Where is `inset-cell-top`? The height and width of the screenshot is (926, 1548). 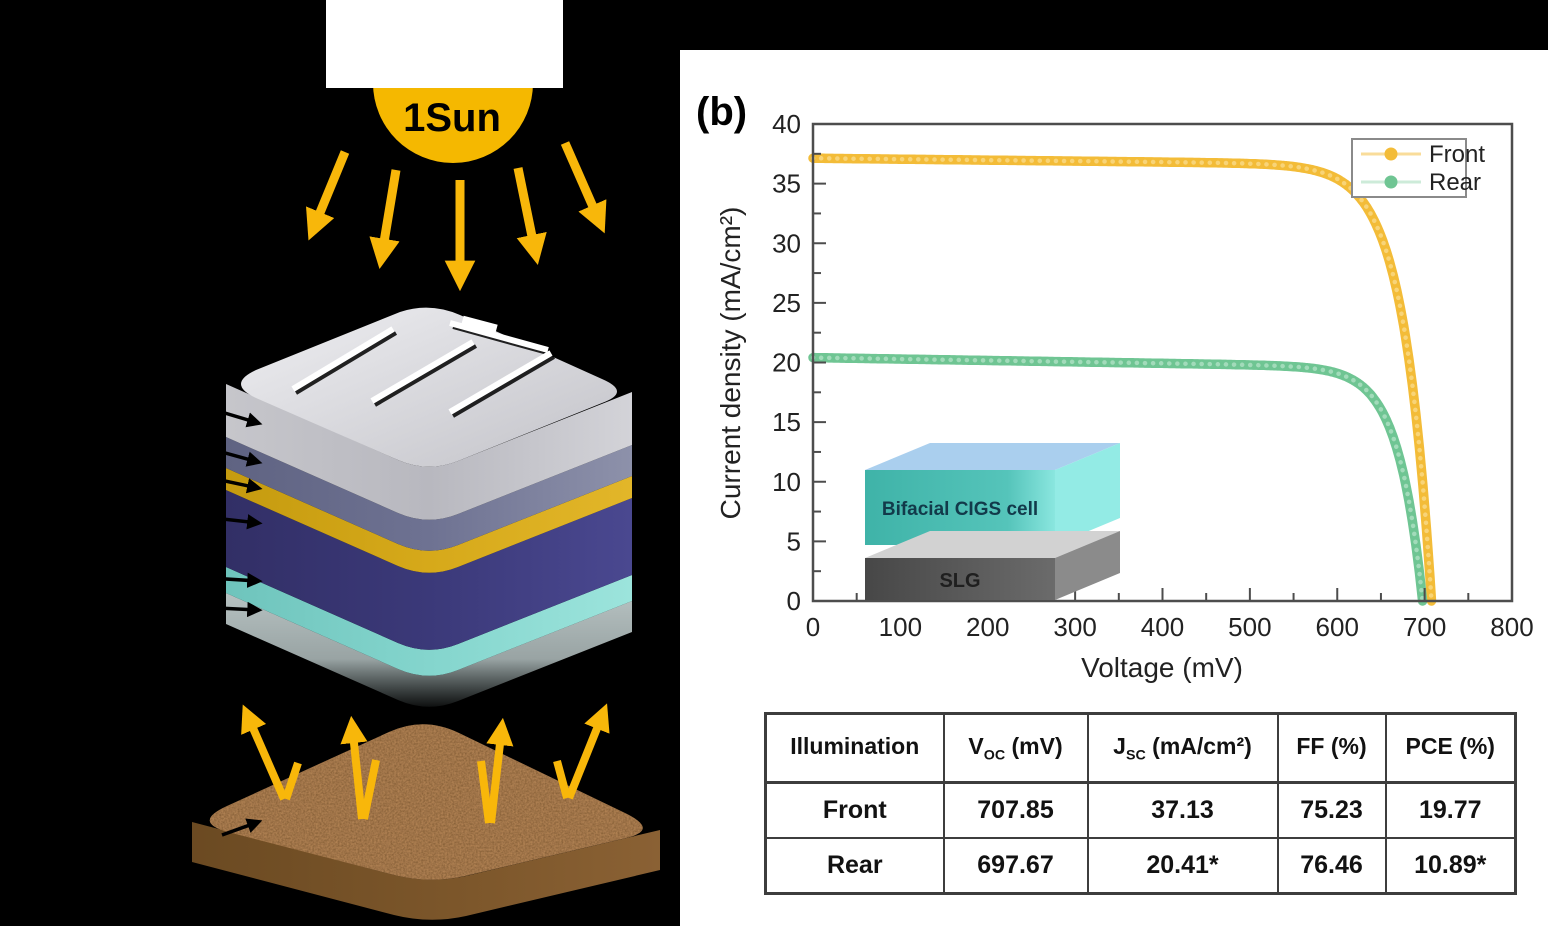 inset-cell-top is located at coordinates (992, 456).